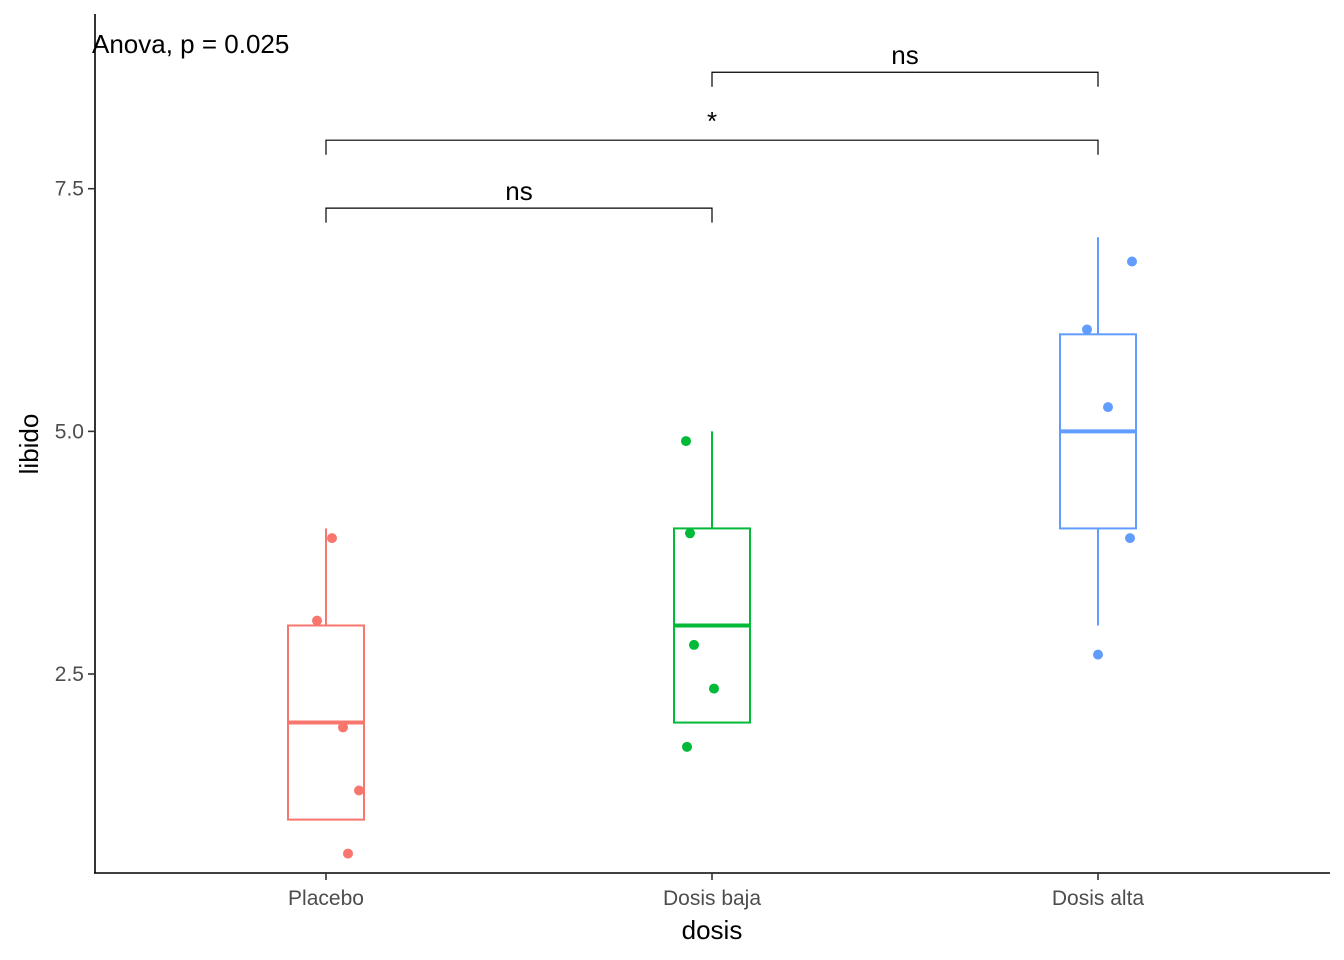 This screenshot has width=1344, height=960. I want to click on y-tick-label: 2.5, so click(69, 674).